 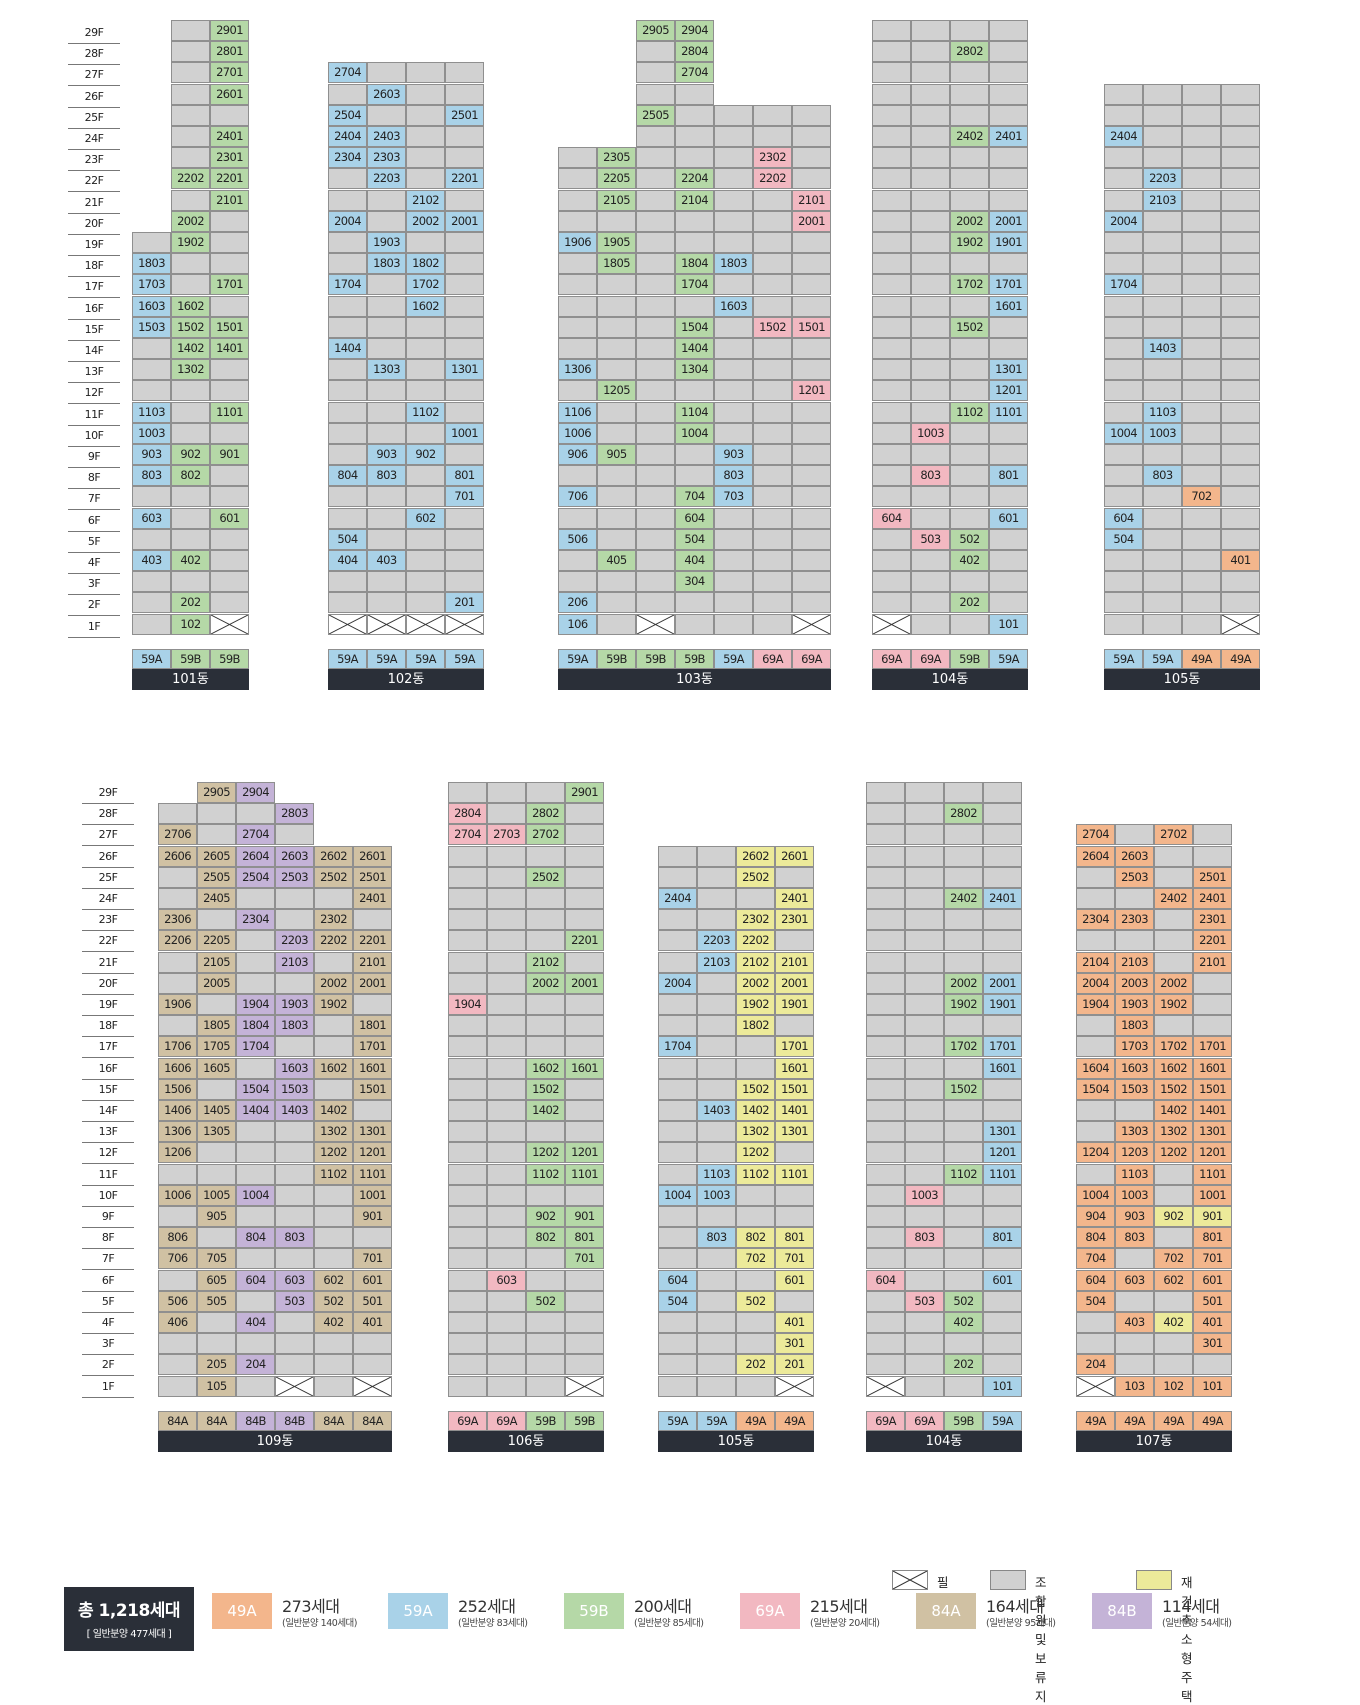 I want to click on unit-cell: 1906, so click(x=577, y=242).